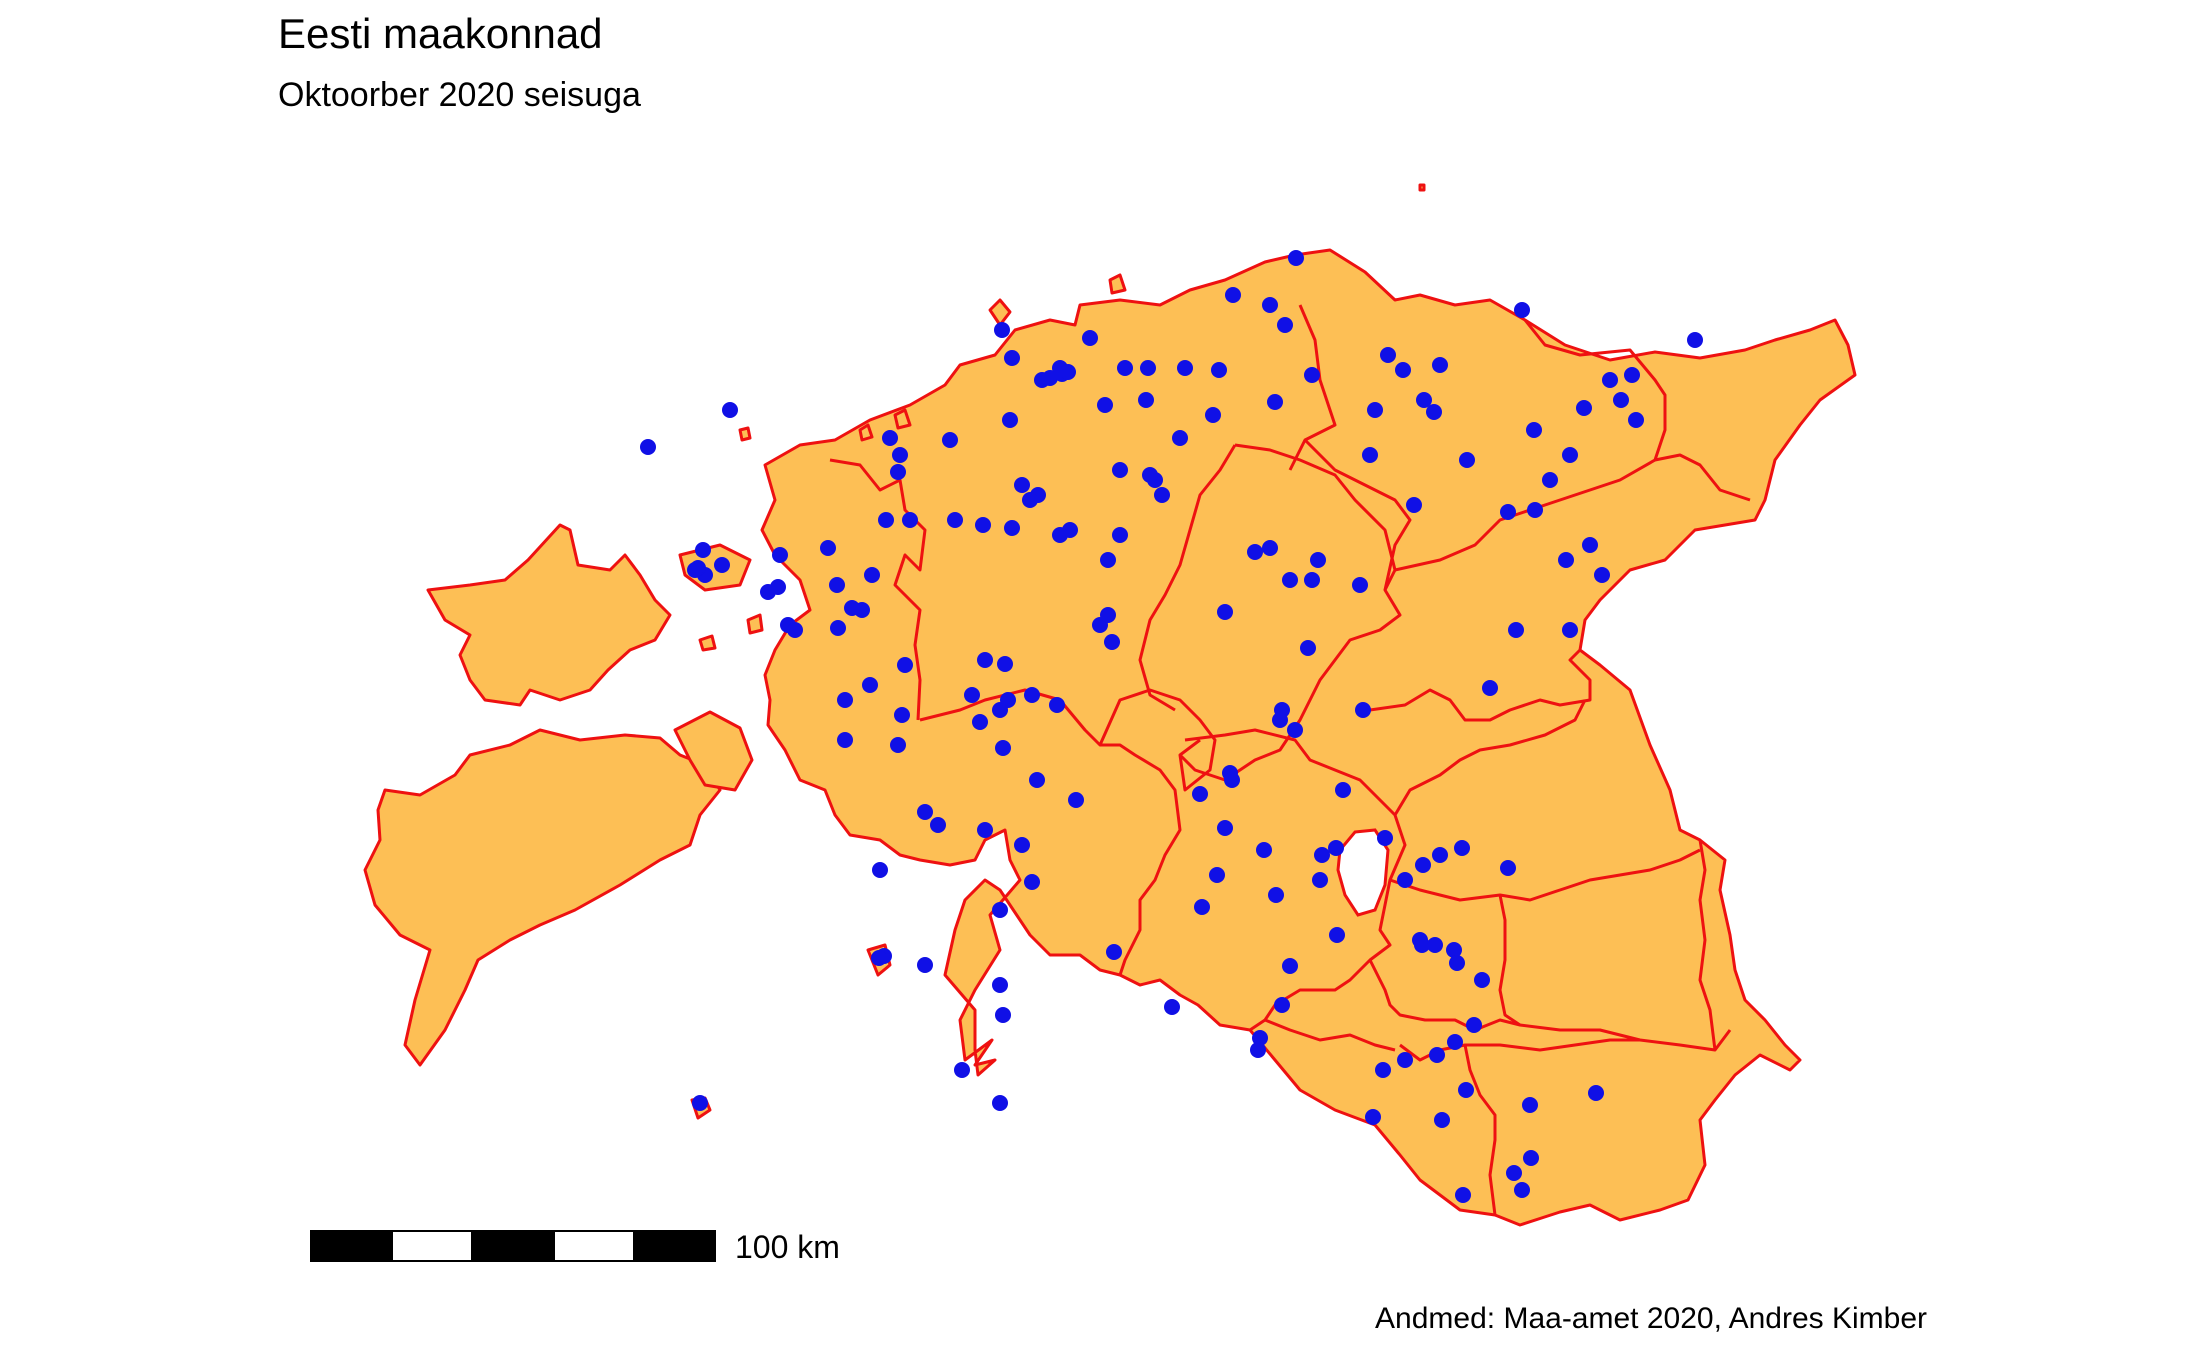  Describe the element at coordinates (542, 897) in the screenshot. I see `county-saaremaa` at that location.